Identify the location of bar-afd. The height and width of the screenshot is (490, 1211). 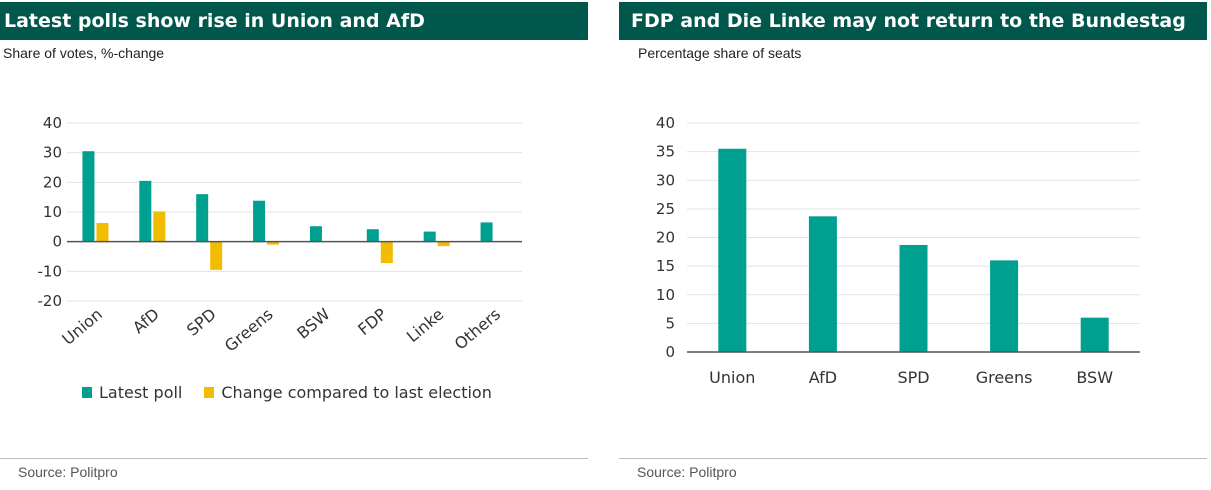
(822, 284).